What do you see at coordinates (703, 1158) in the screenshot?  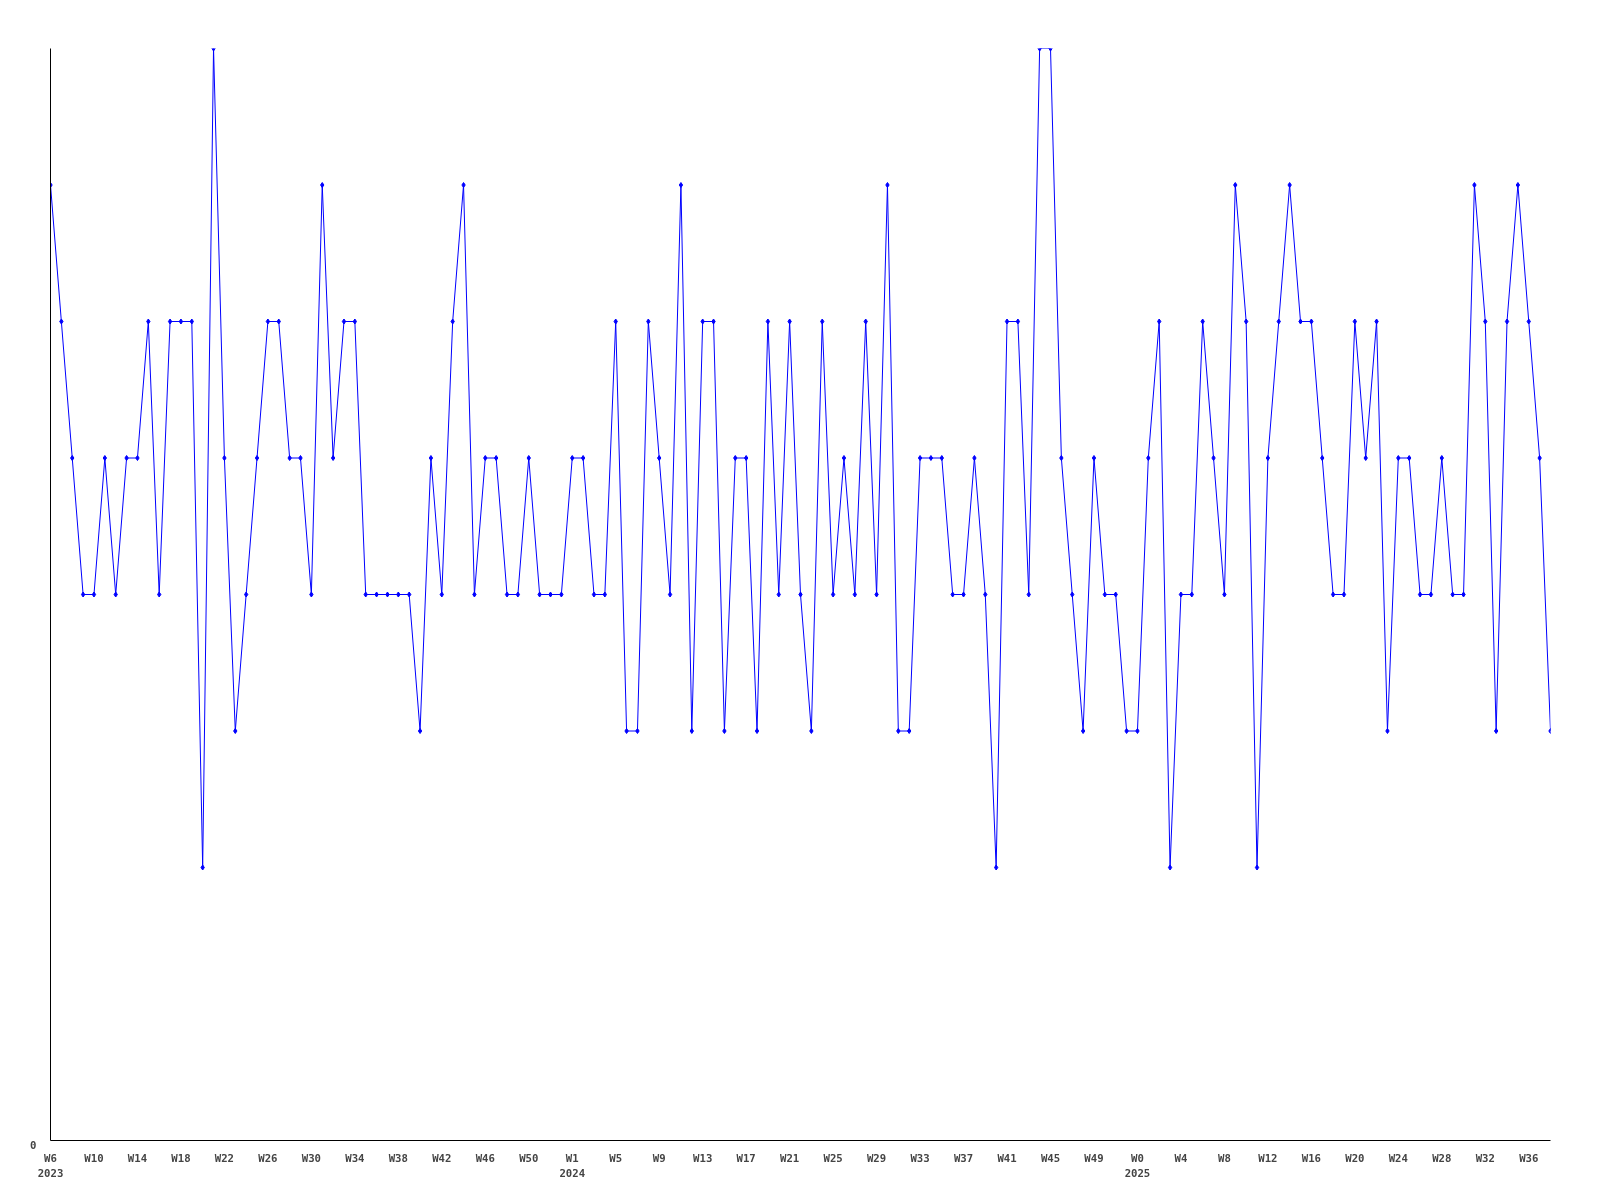 I see `x-tick-label: W13` at bounding box center [703, 1158].